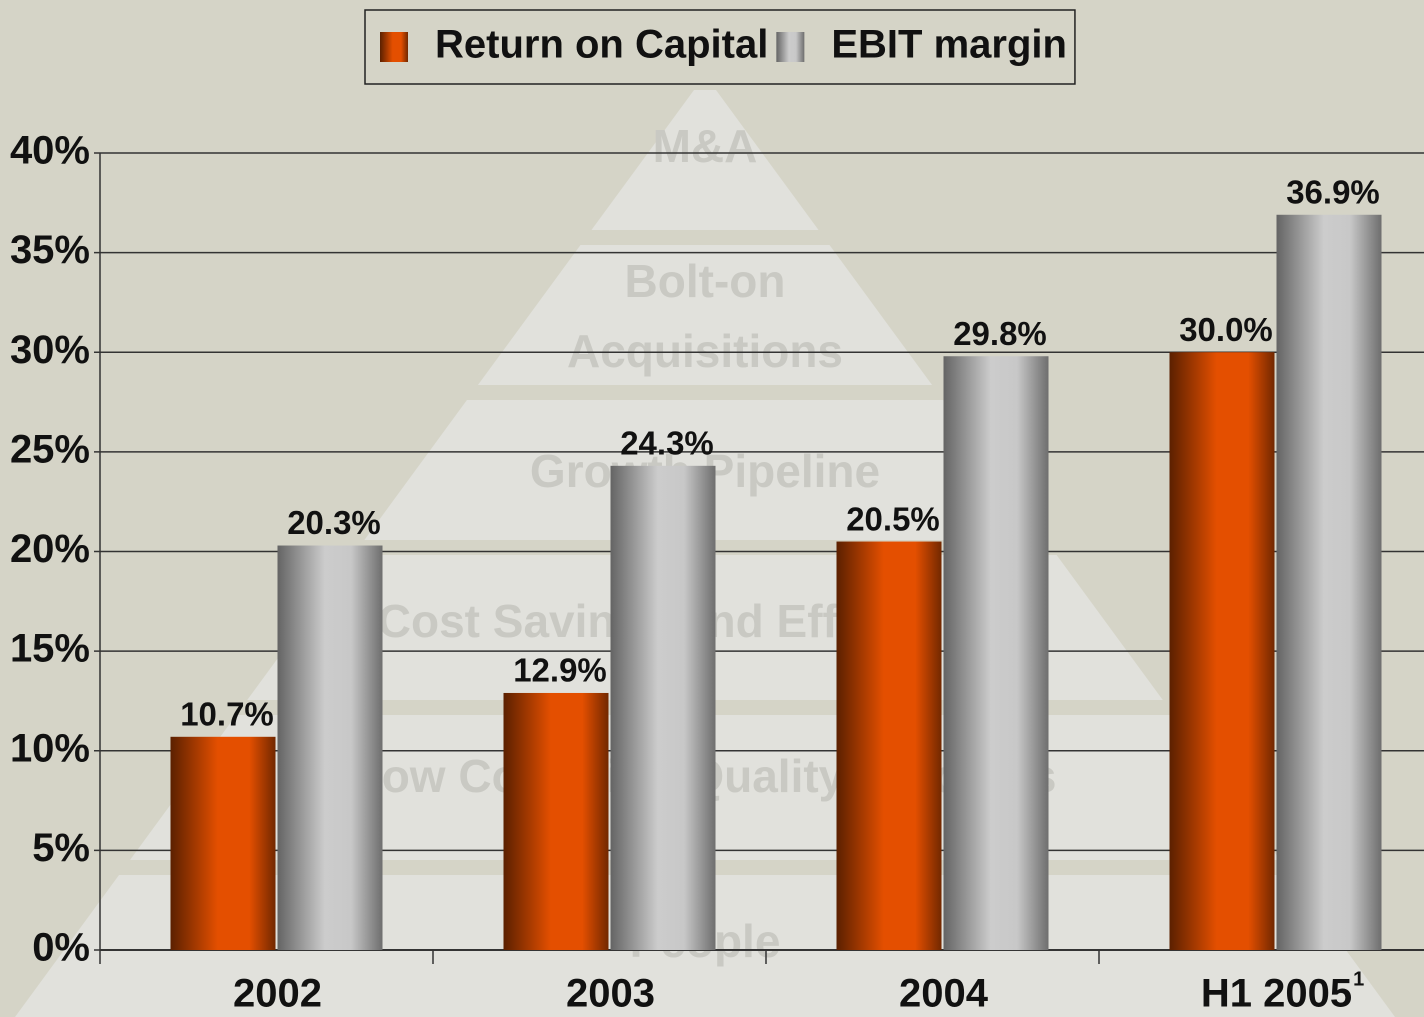  Describe the element at coordinates (944, 994) in the screenshot. I see `x-tick-label: 2004` at that location.